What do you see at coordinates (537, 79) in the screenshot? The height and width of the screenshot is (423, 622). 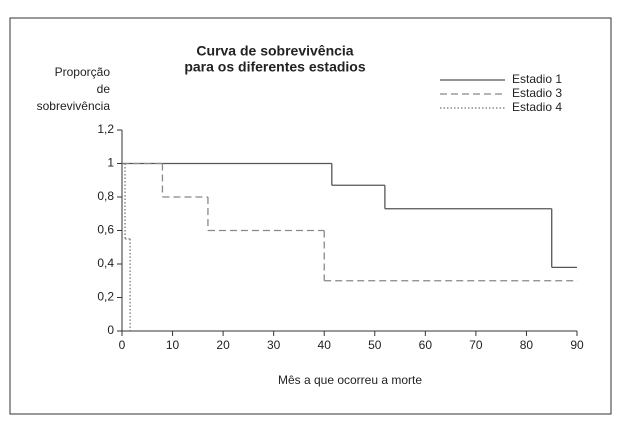 I see `legend-label: Estadio 1` at bounding box center [537, 79].